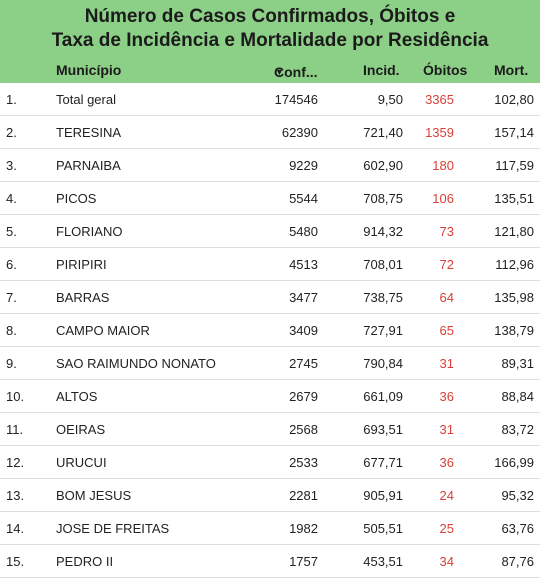  I want to click on row-mortalidade: 89,31, so click(517, 363).